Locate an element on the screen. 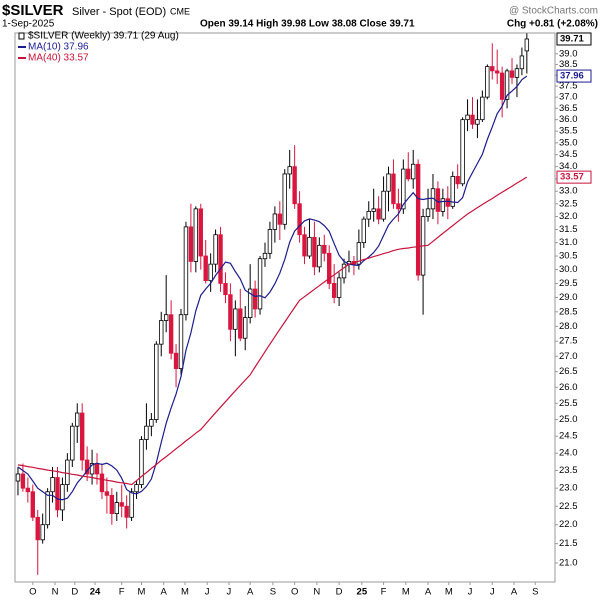  y-tick-label: 33.0 is located at coordinates (568, 191).